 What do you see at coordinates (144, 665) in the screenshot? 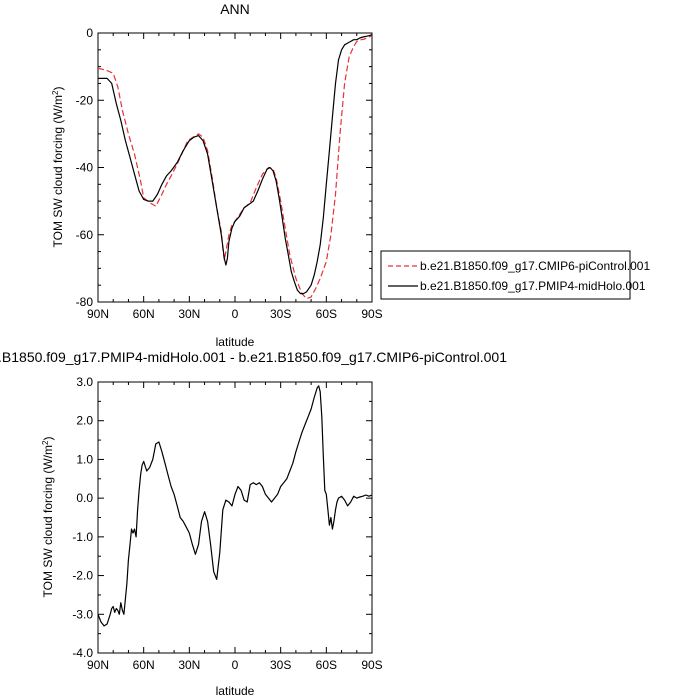
I see `bottom-xtick-label: 60N` at bounding box center [144, 665].